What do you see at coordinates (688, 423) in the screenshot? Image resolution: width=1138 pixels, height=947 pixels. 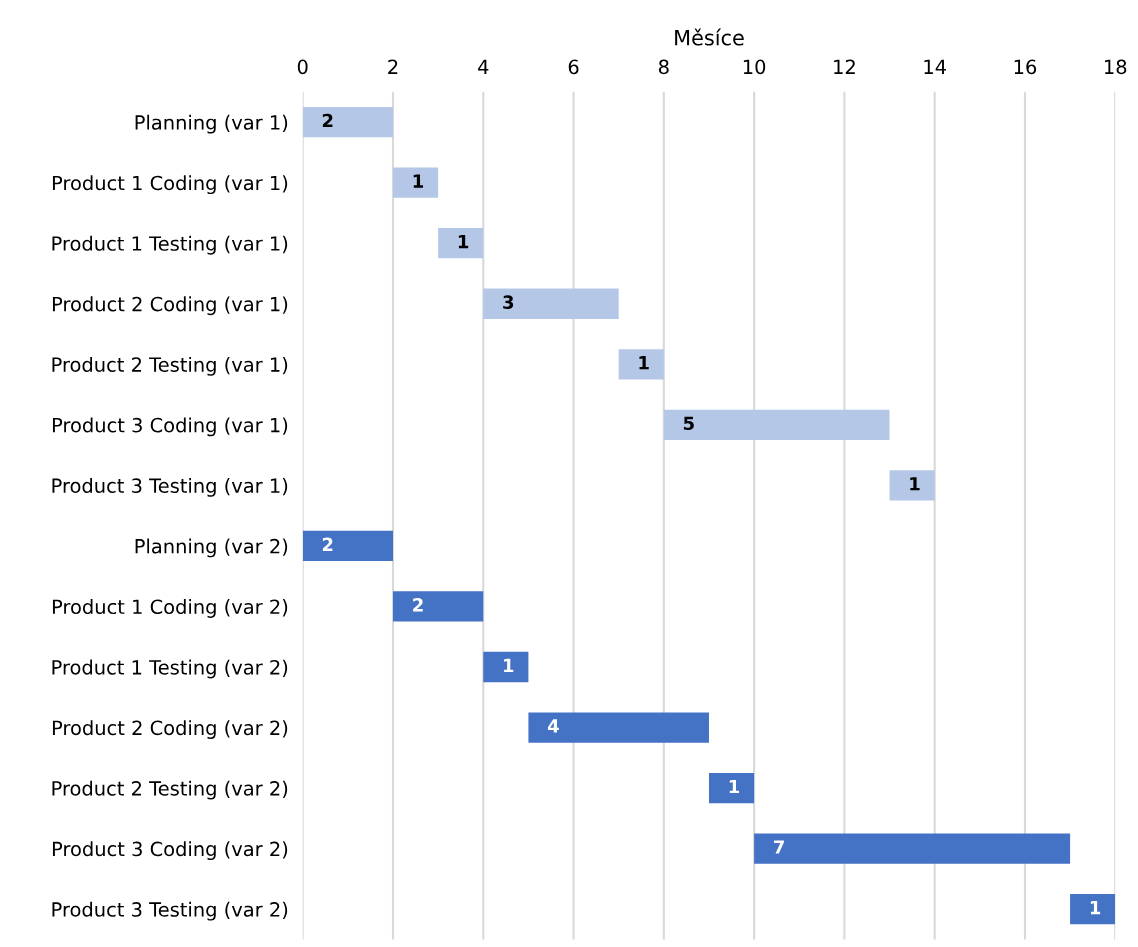 I see `data-label: 5` at bounding box center [688, 423].